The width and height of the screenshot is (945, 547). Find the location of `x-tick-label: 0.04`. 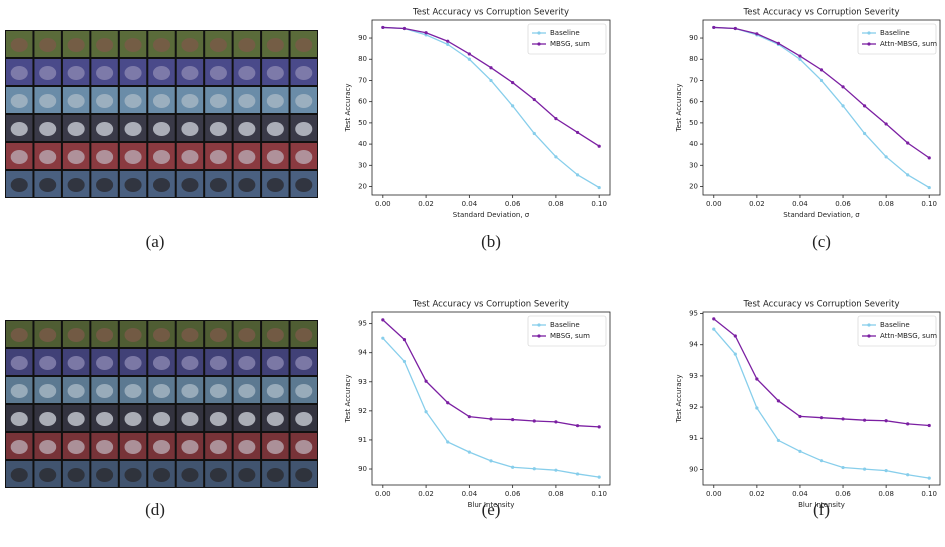

x-tick-label: 0.04 is located at coordinates (800, 204).